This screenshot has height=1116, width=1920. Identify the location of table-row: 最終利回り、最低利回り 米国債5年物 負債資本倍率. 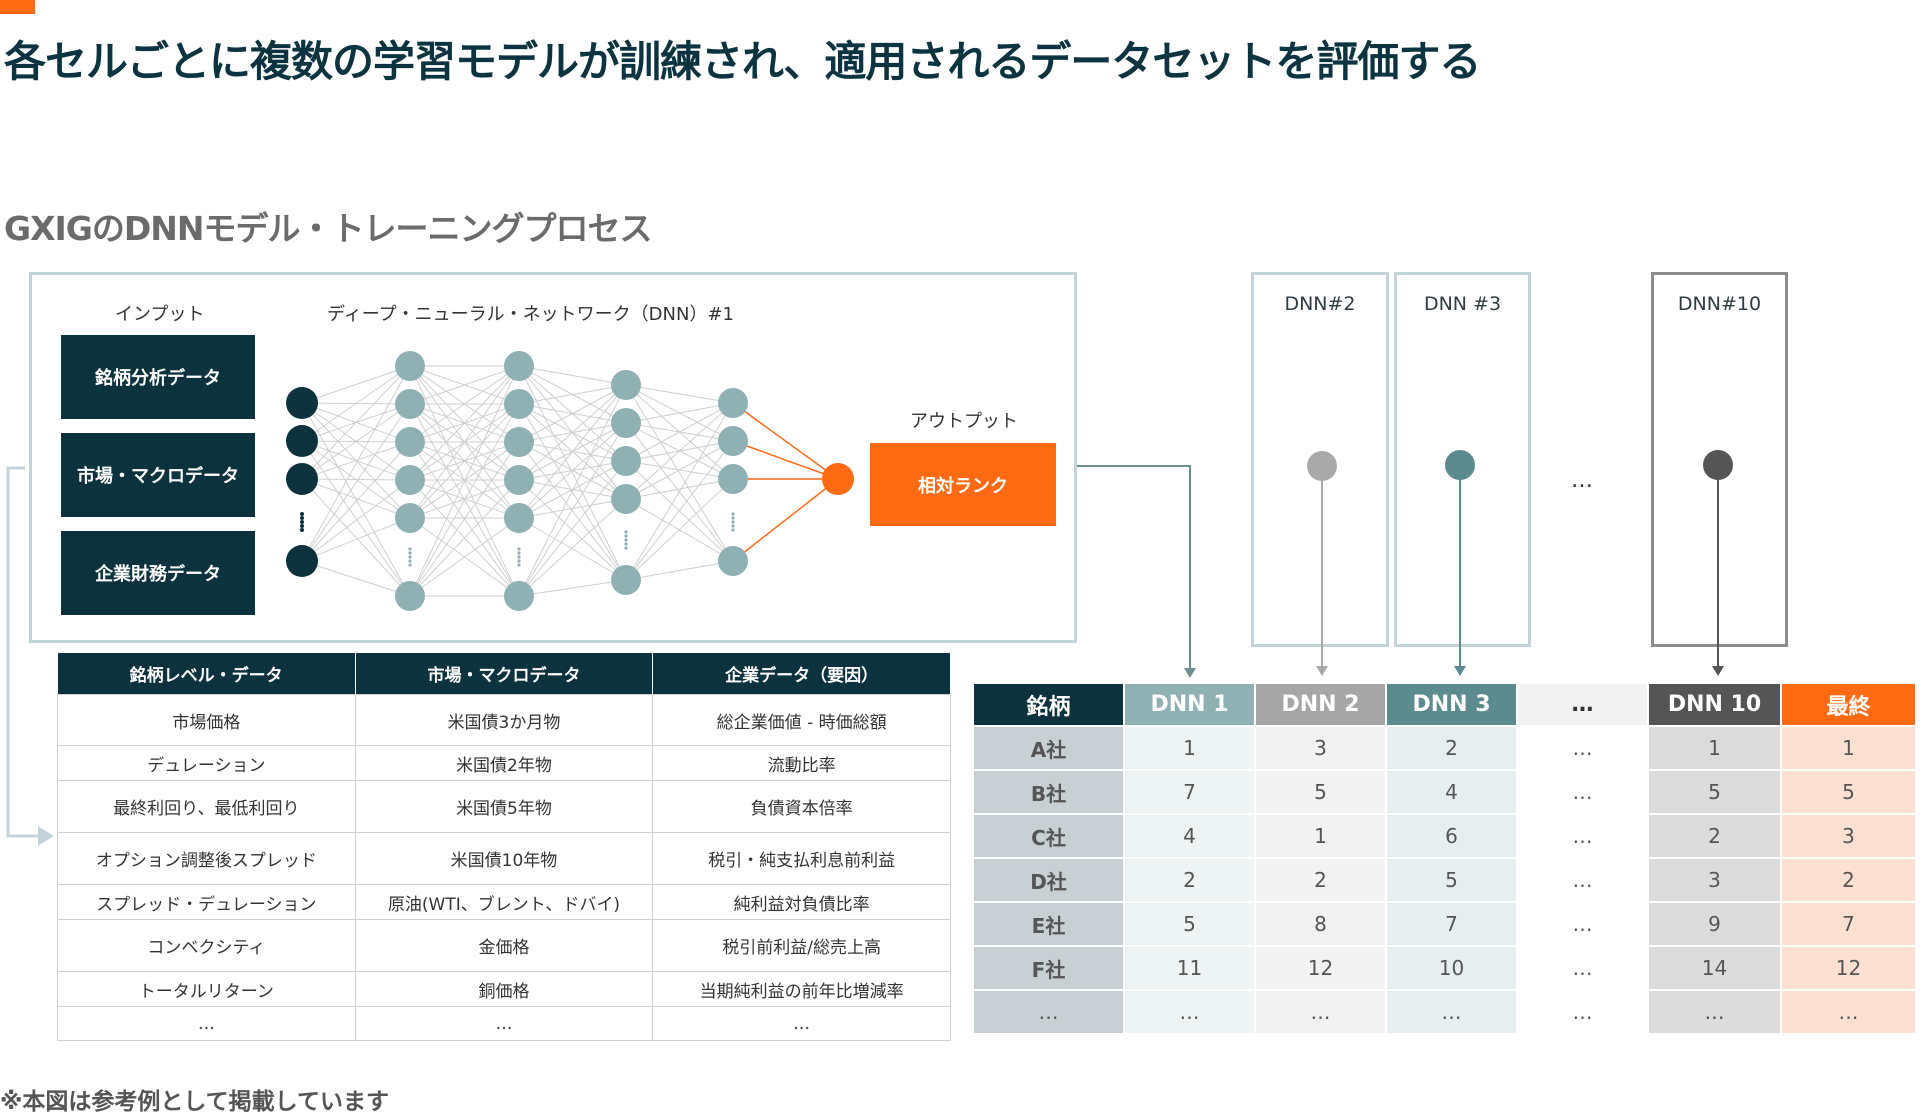
(504, 806).